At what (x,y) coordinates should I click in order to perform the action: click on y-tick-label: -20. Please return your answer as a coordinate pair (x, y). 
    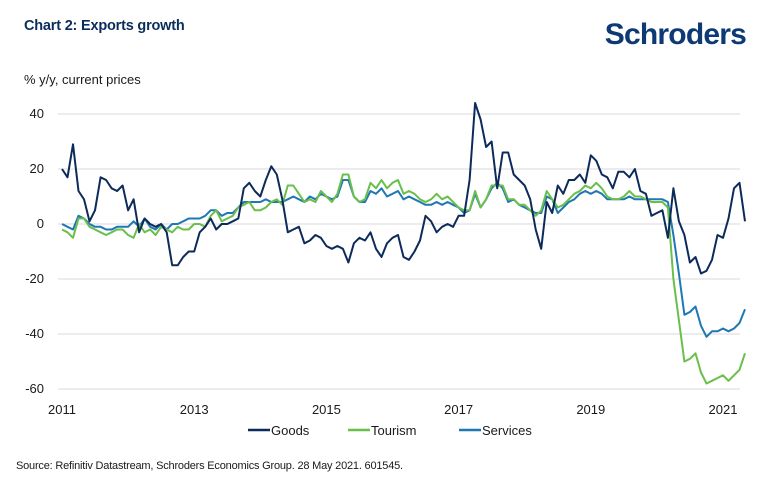
    Looking at the image, I should click on (34, 278).